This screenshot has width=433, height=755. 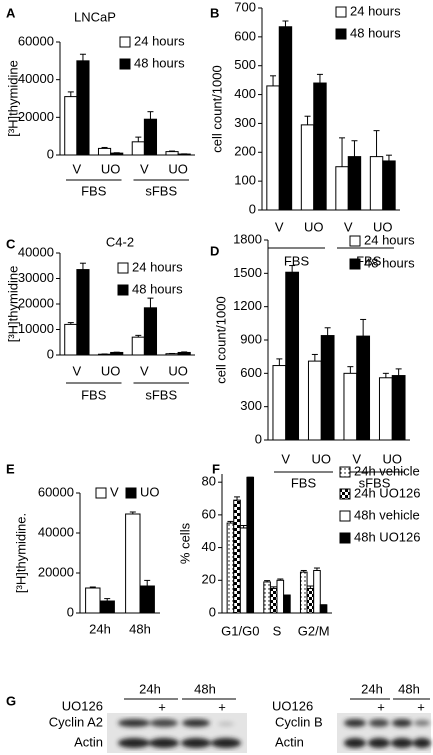 I want to click on panel-letter: E, so click(x=10, y=468).